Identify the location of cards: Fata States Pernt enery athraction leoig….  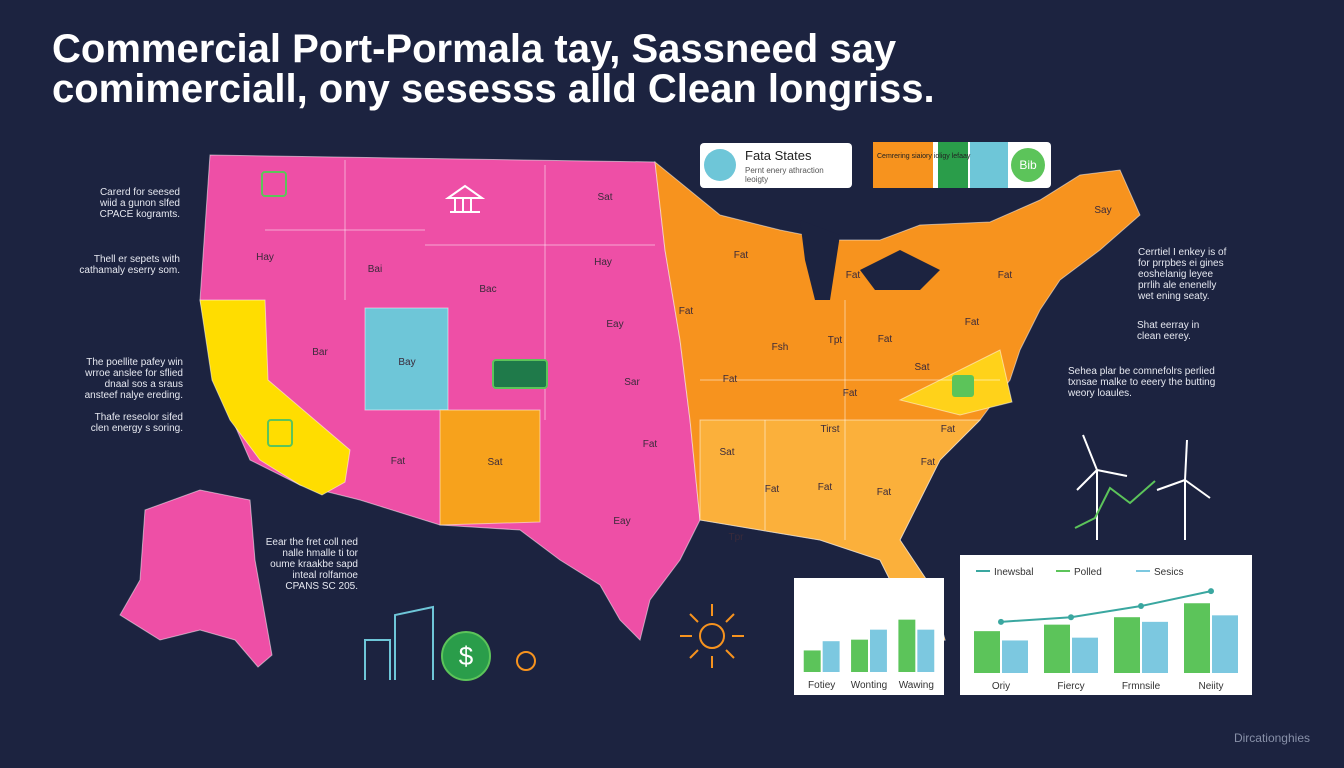
(875, 165).